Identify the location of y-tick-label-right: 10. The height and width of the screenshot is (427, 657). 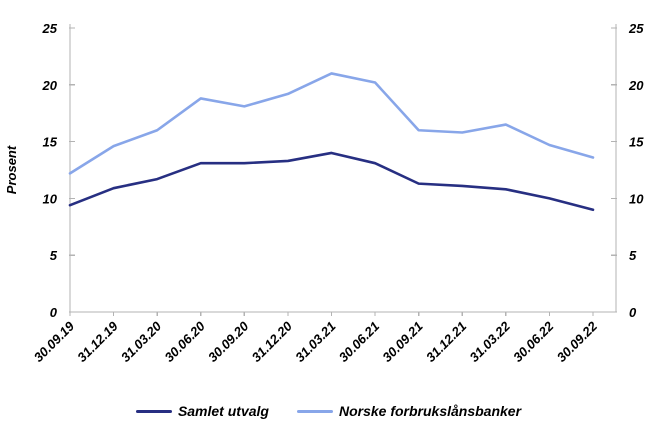
(636, 198).